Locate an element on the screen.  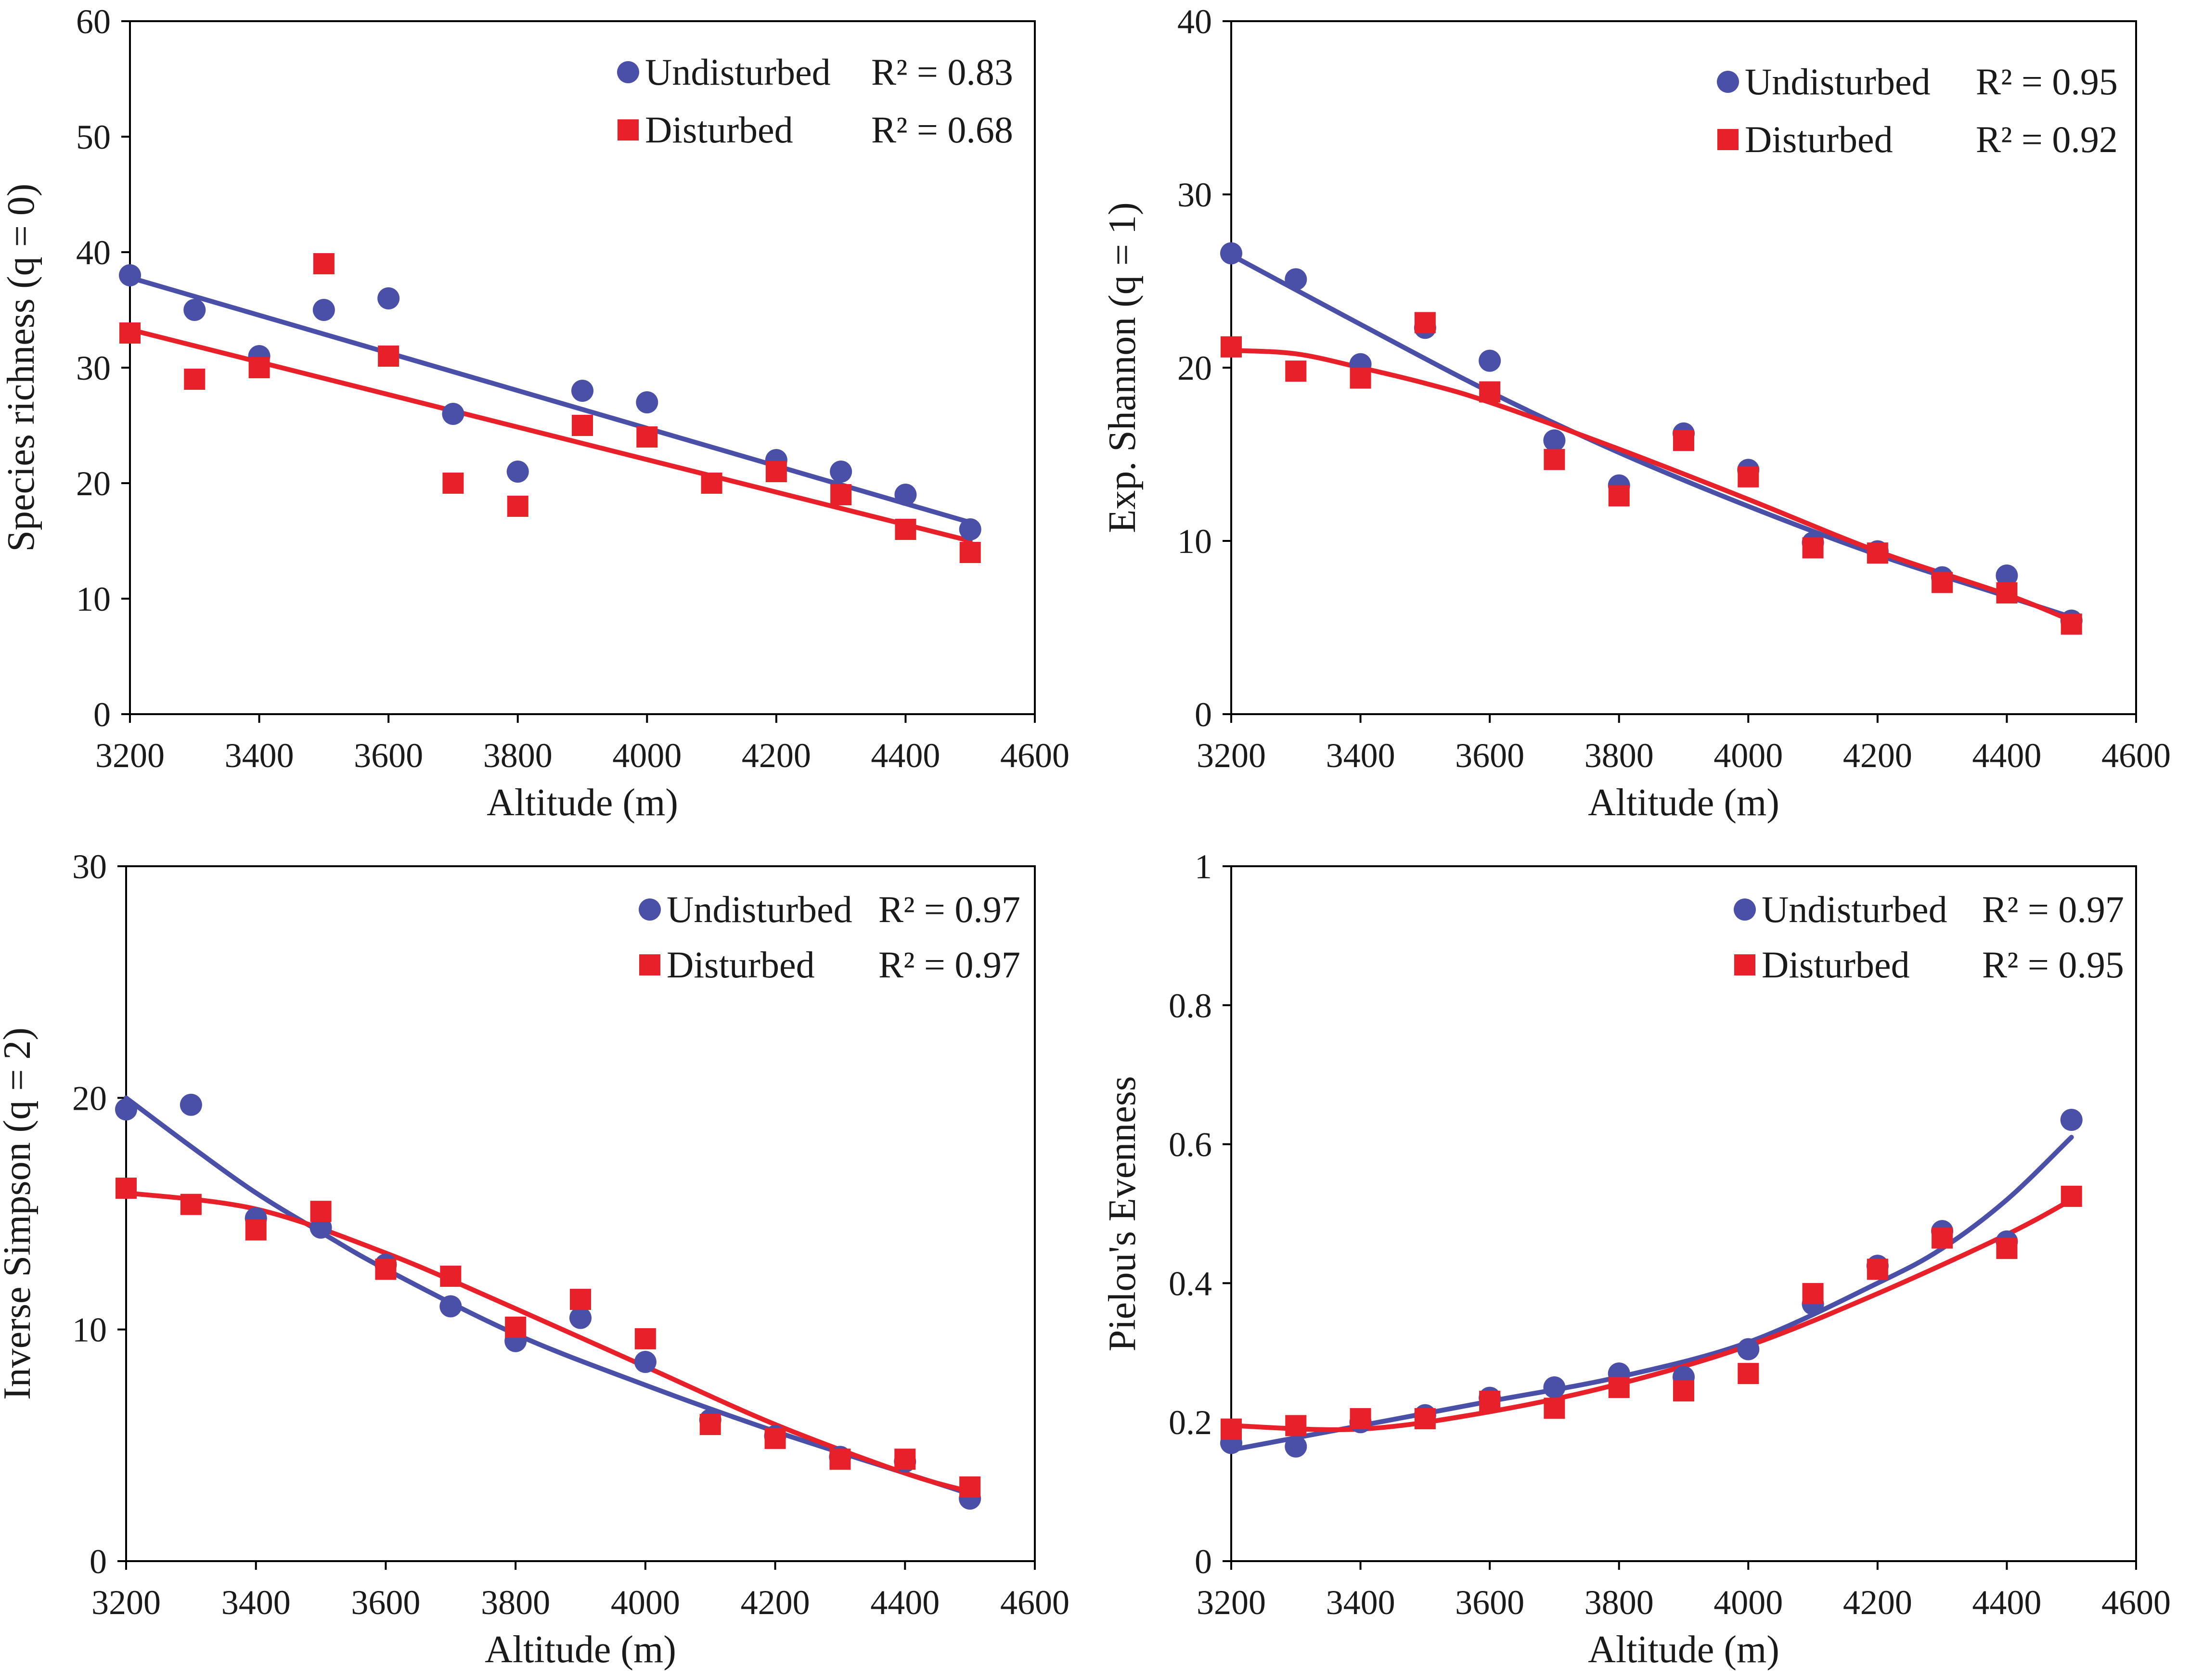
legend: Undisturbed R² = 0.95 Disturbed R² = 0.92 is located at coordinates (1918, 110).